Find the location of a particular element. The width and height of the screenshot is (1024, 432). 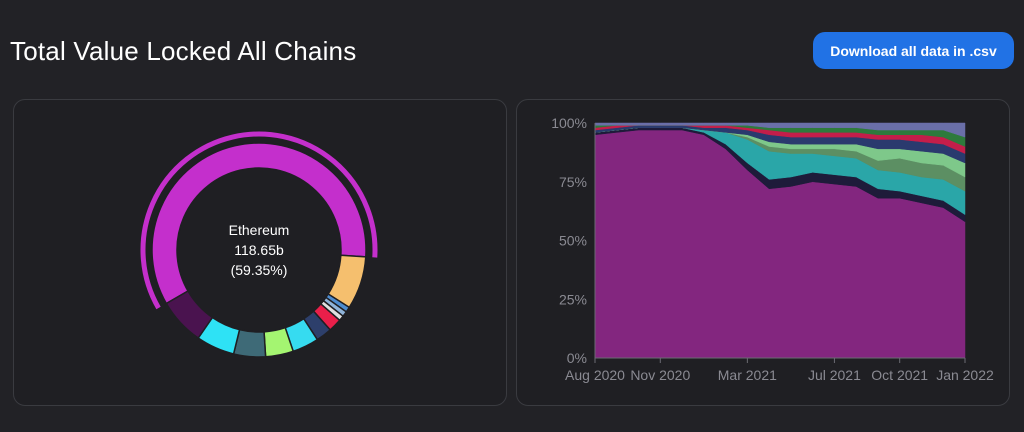

y-tick-label: 75% is located at coordinates (573, 182).